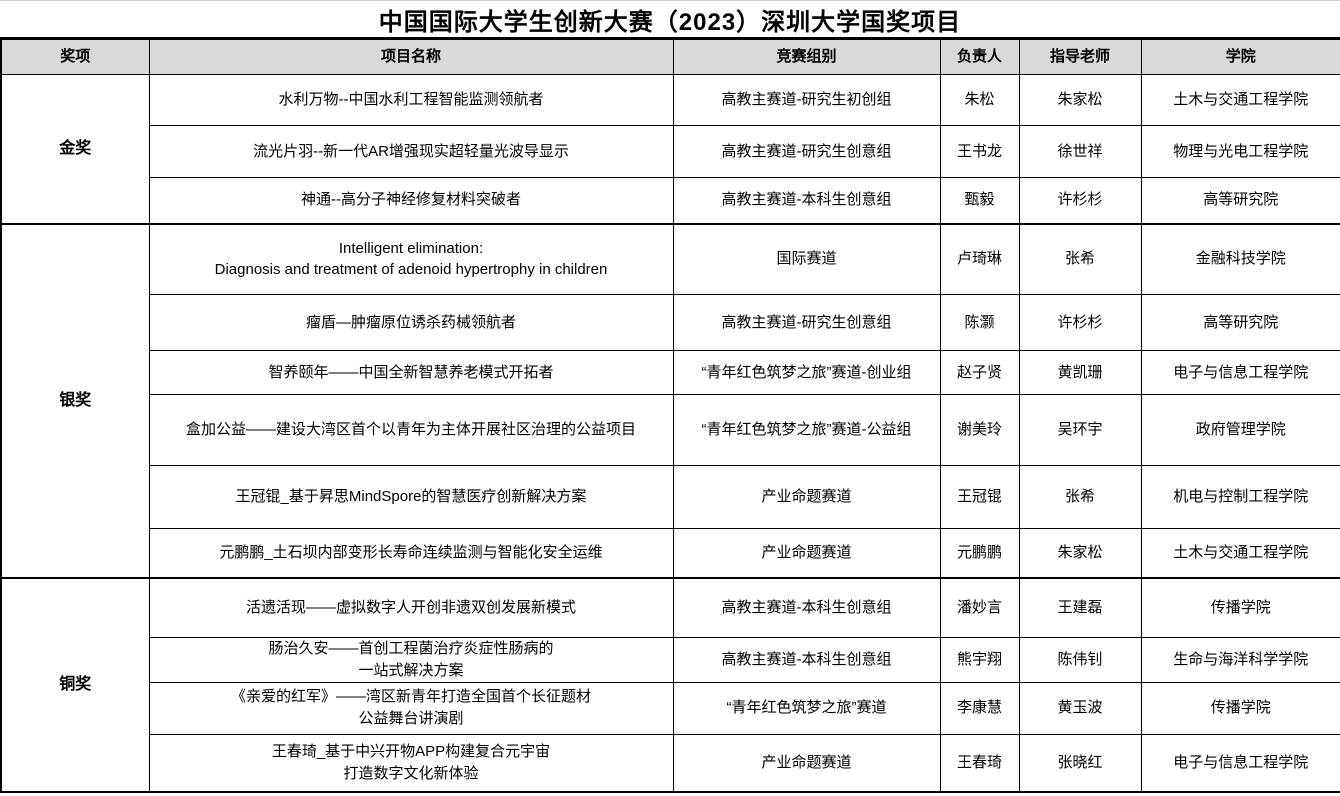 The height and width of the screenshot is (796, 1340). I want to click on track-cell: “青年红色筑梦之旅”赛道, so click(806, 708).